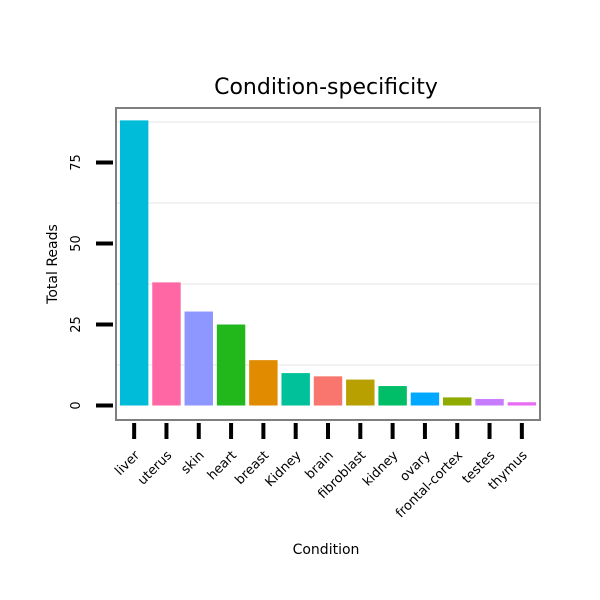 The image size is (600, 600). What do you see at coordinates (76, 243) in the screenshot?
I see `y-tick-label: 50` at bounding box center [76, 243].